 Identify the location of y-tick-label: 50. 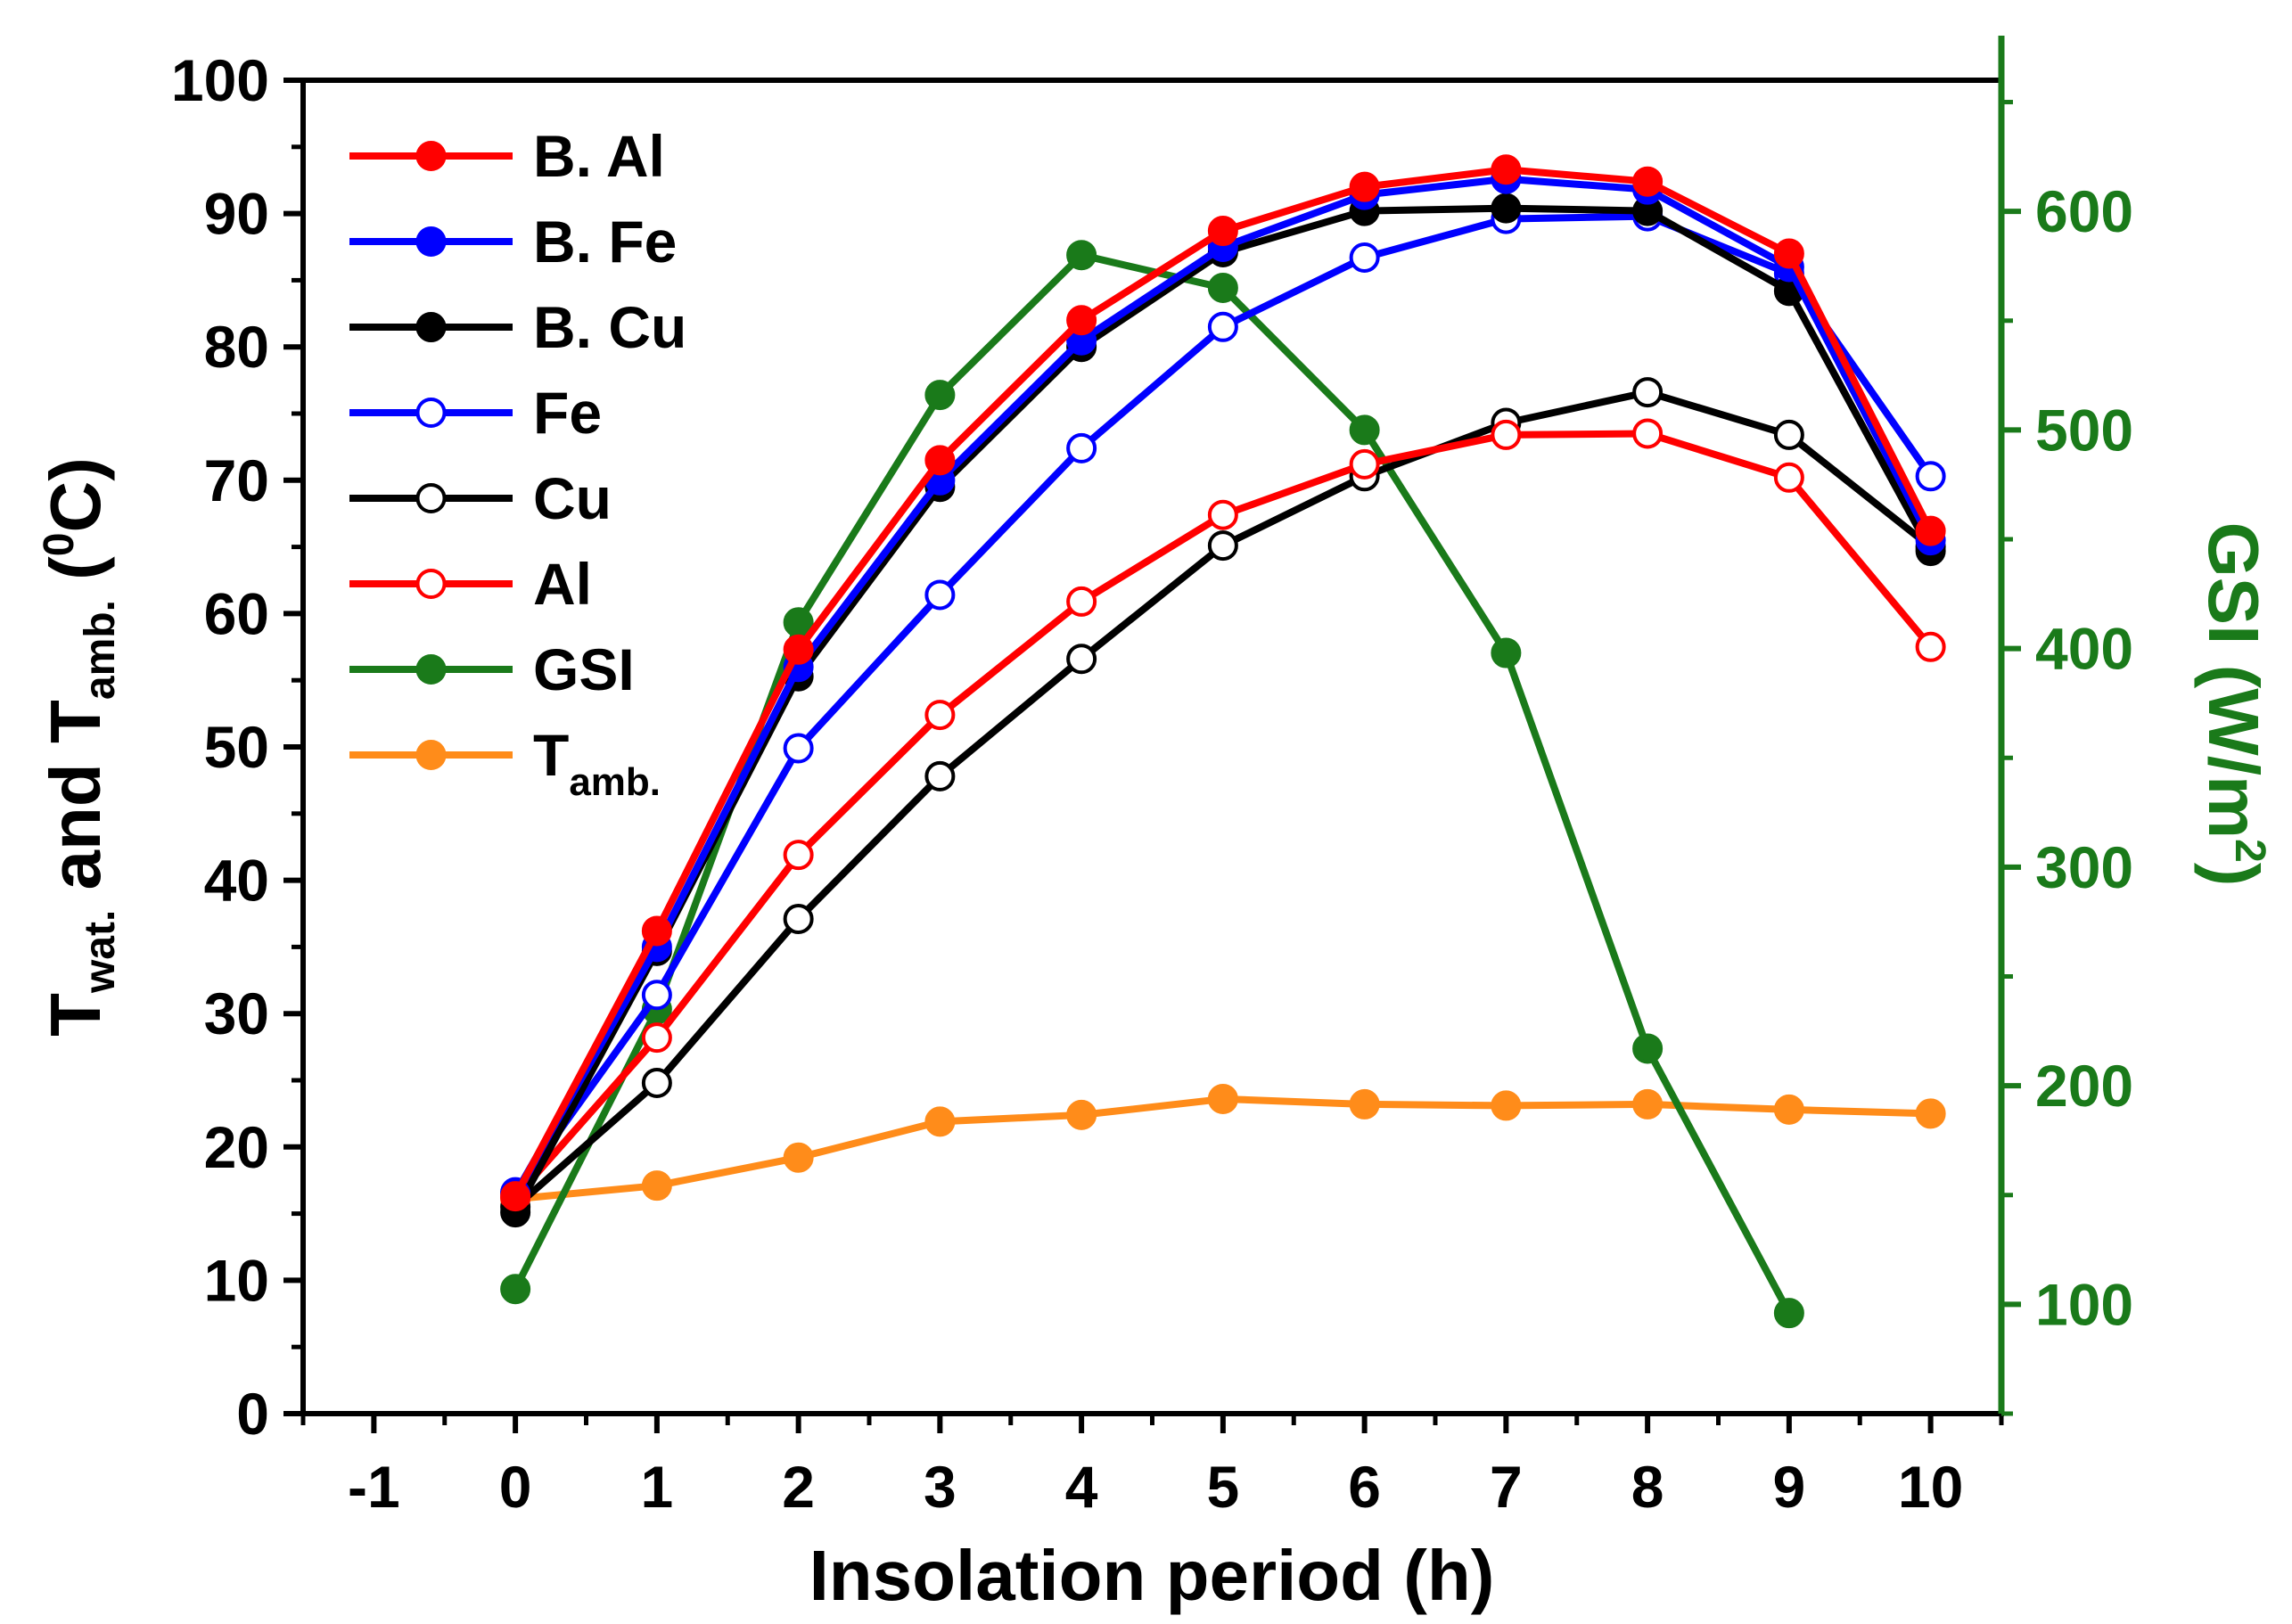
(236, 747).